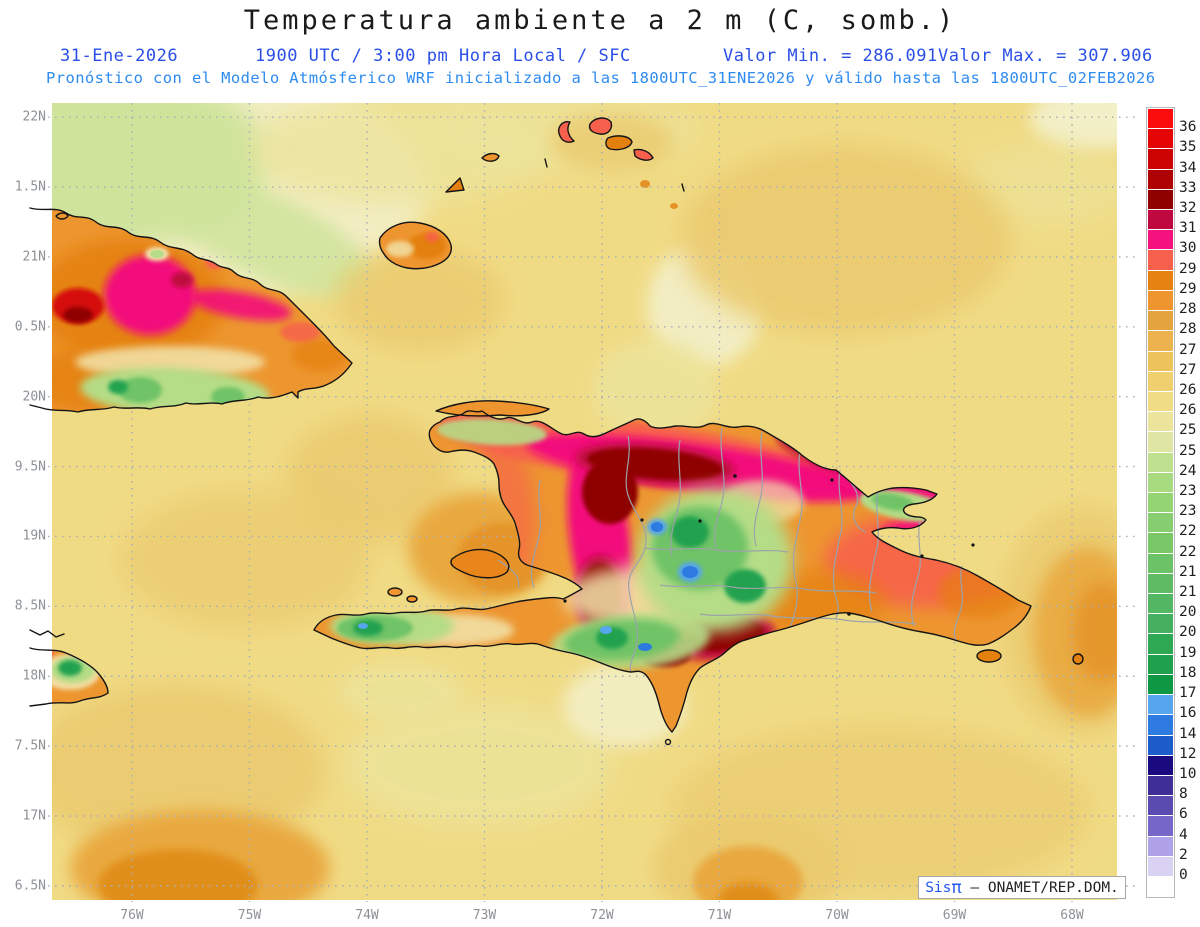 The height and width of the screenshot is (927, 1200). What do you see at coordinates (1188, 187) in the screenshot?
I see `colorbar-label: 33` at bounding box center [1188, 187].